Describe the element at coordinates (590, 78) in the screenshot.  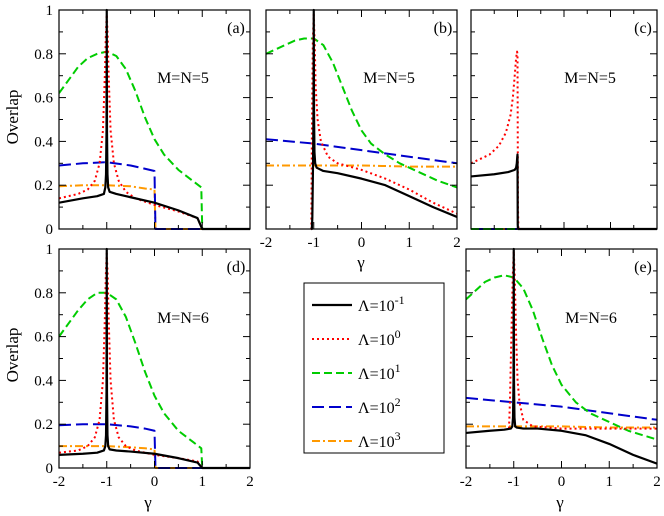
I see `system-size-label-c: M=N=5` at that location.